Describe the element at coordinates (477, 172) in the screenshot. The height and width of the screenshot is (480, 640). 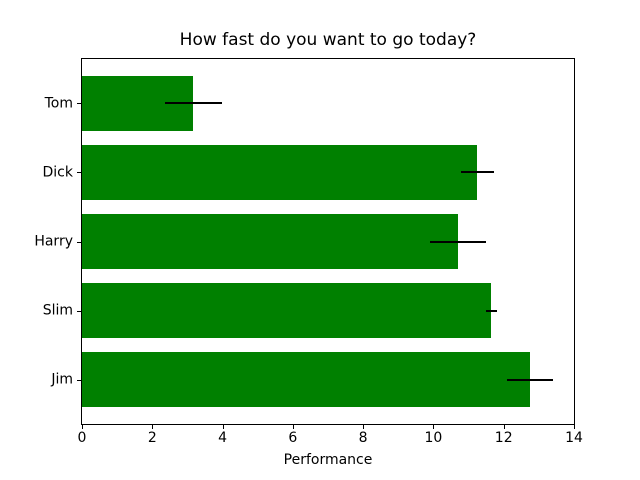
I see `error-bar-dick` at that location.